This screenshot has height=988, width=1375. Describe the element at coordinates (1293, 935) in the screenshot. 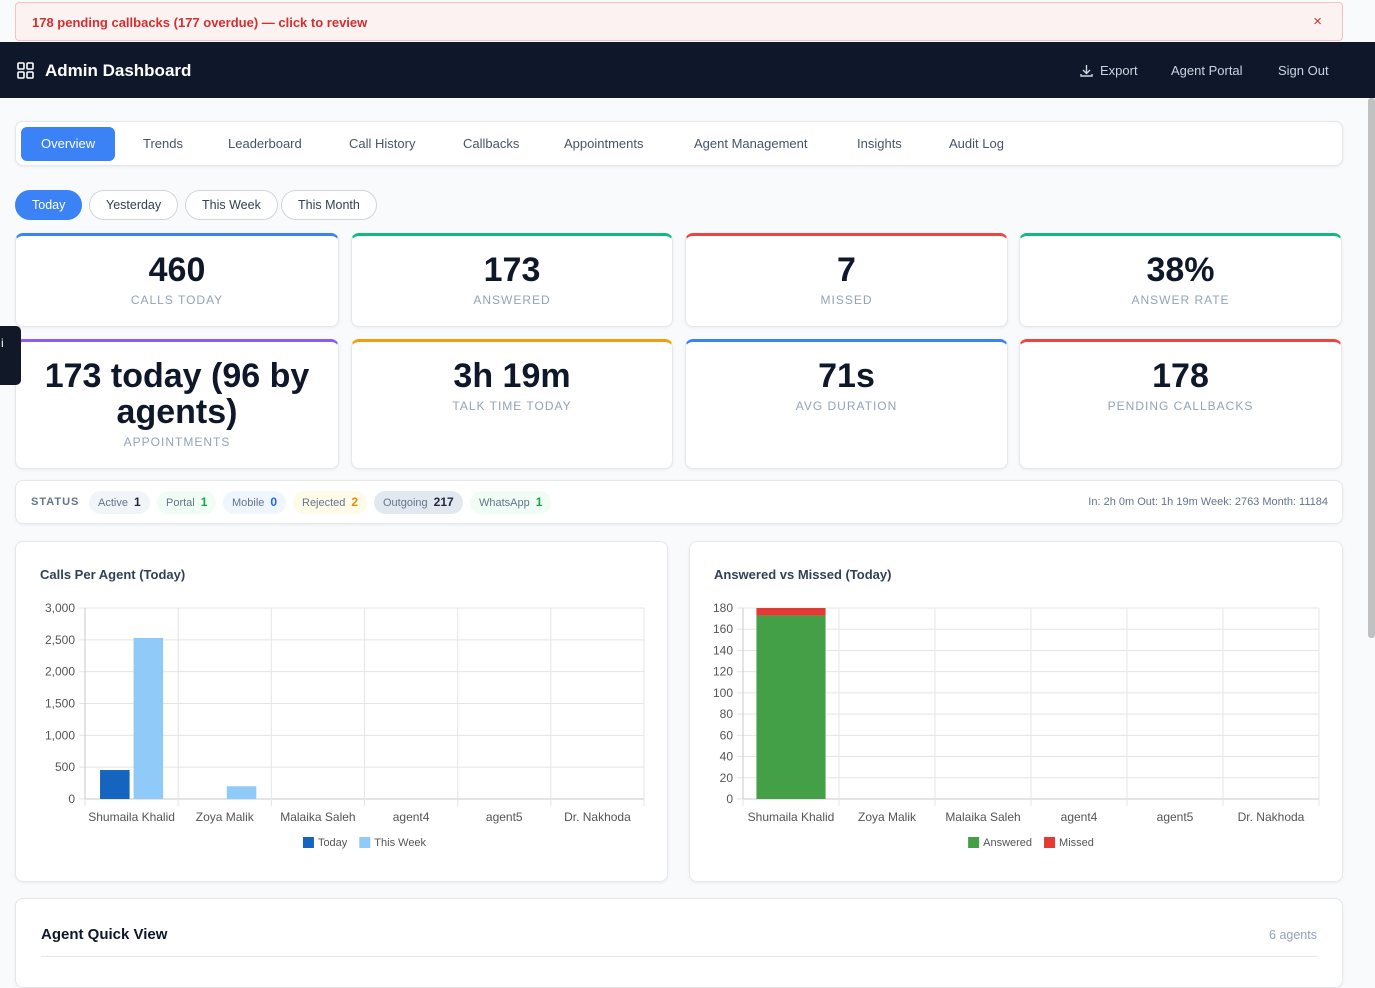

I see `agent-count: 6 agents` at that location.